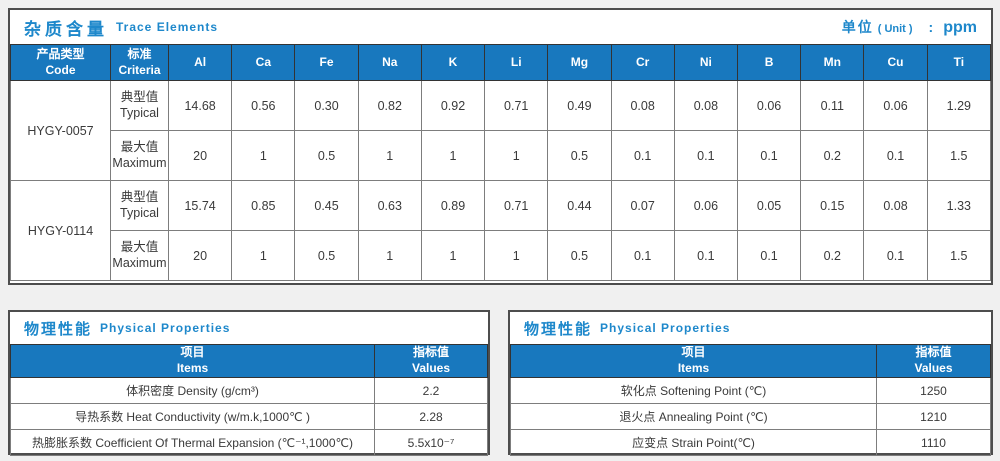  What do you see at coordinates (960, 27) in the screenshot?
I see `unit-value: ppm` at bounding box center [960, 27].